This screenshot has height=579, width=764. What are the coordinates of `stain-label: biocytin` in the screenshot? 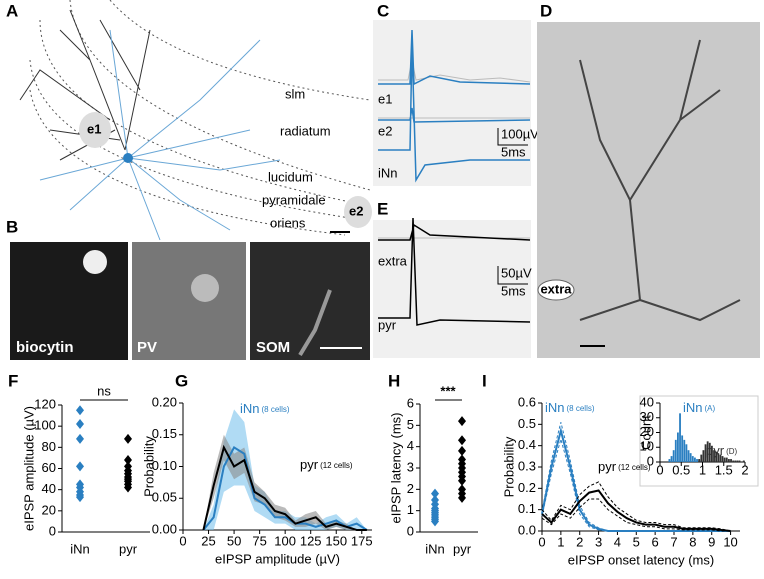 It's located at (45, 347).